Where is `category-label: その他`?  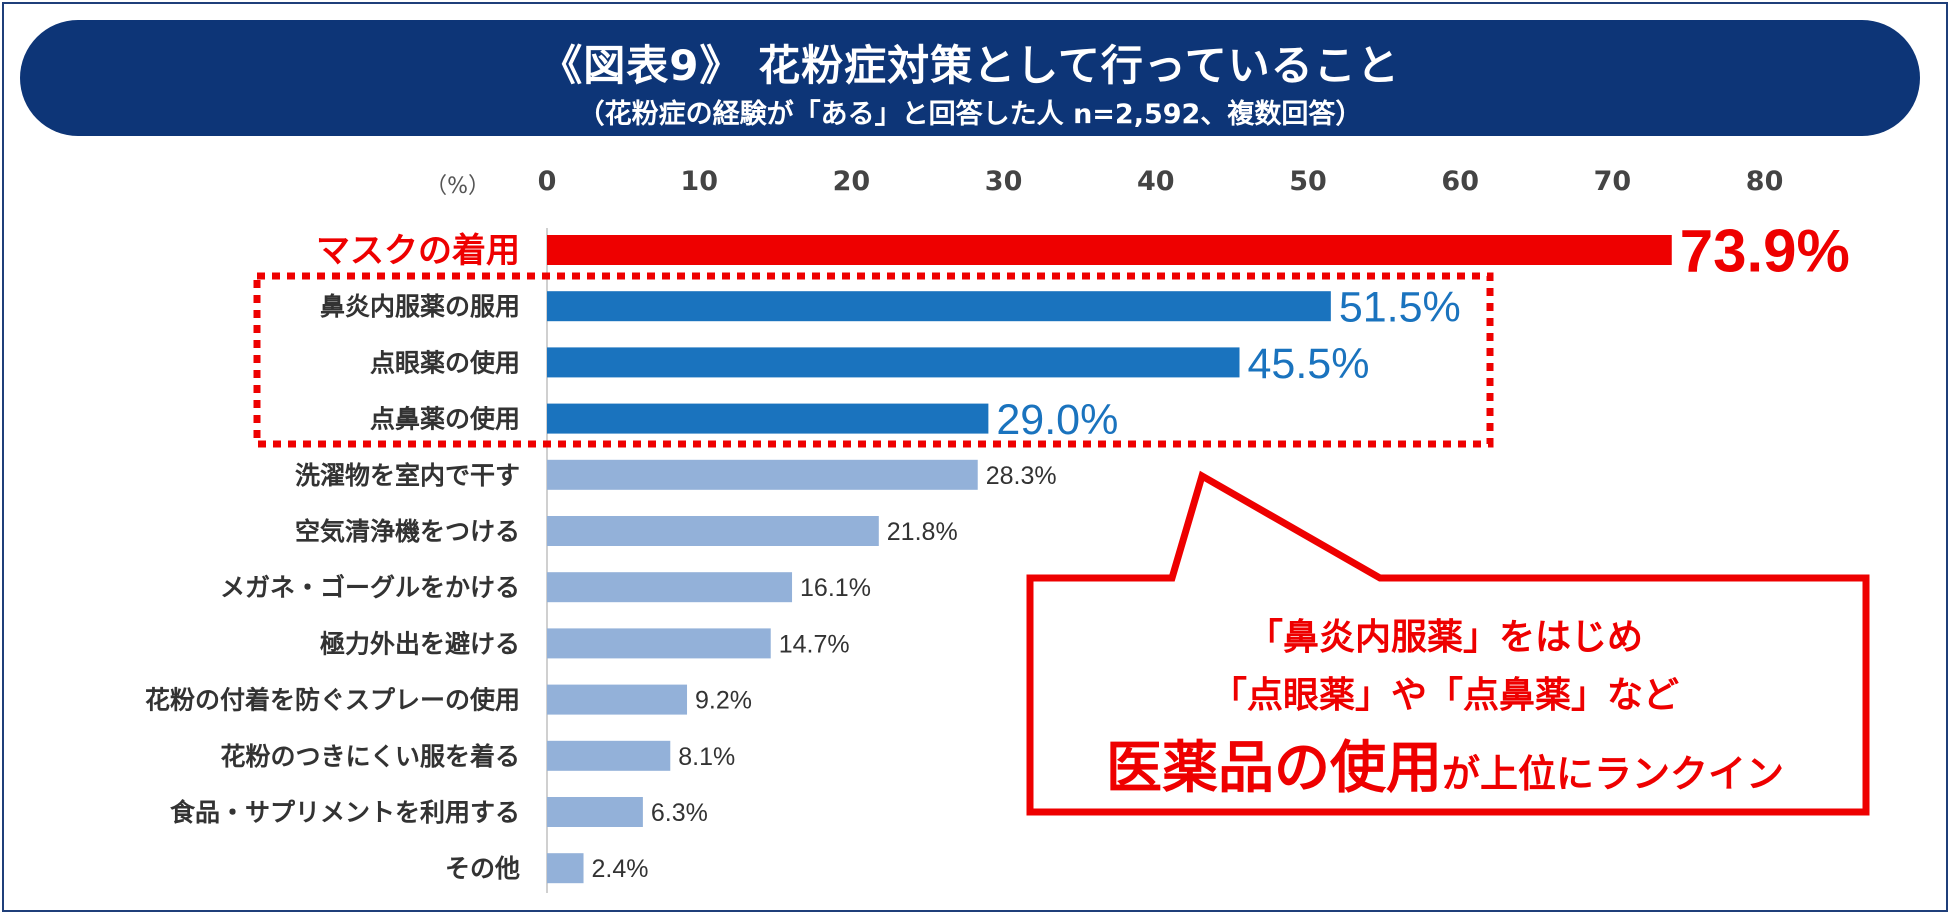 category-label: その他 is located at coordinates (482, 868).